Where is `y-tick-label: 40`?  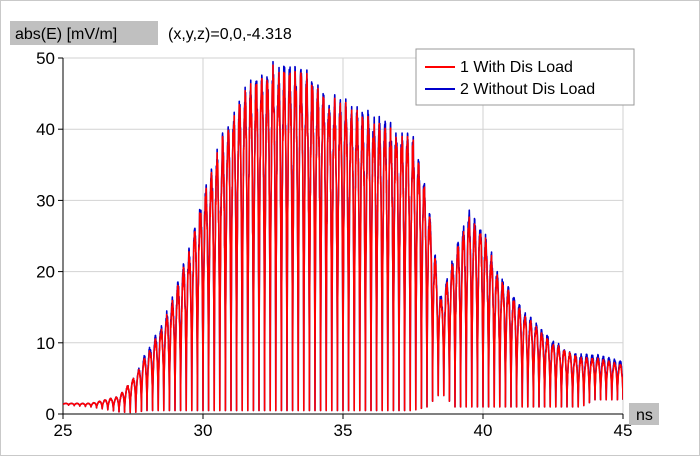
y-tick-label: 40 is located at coordinates (45, 129).